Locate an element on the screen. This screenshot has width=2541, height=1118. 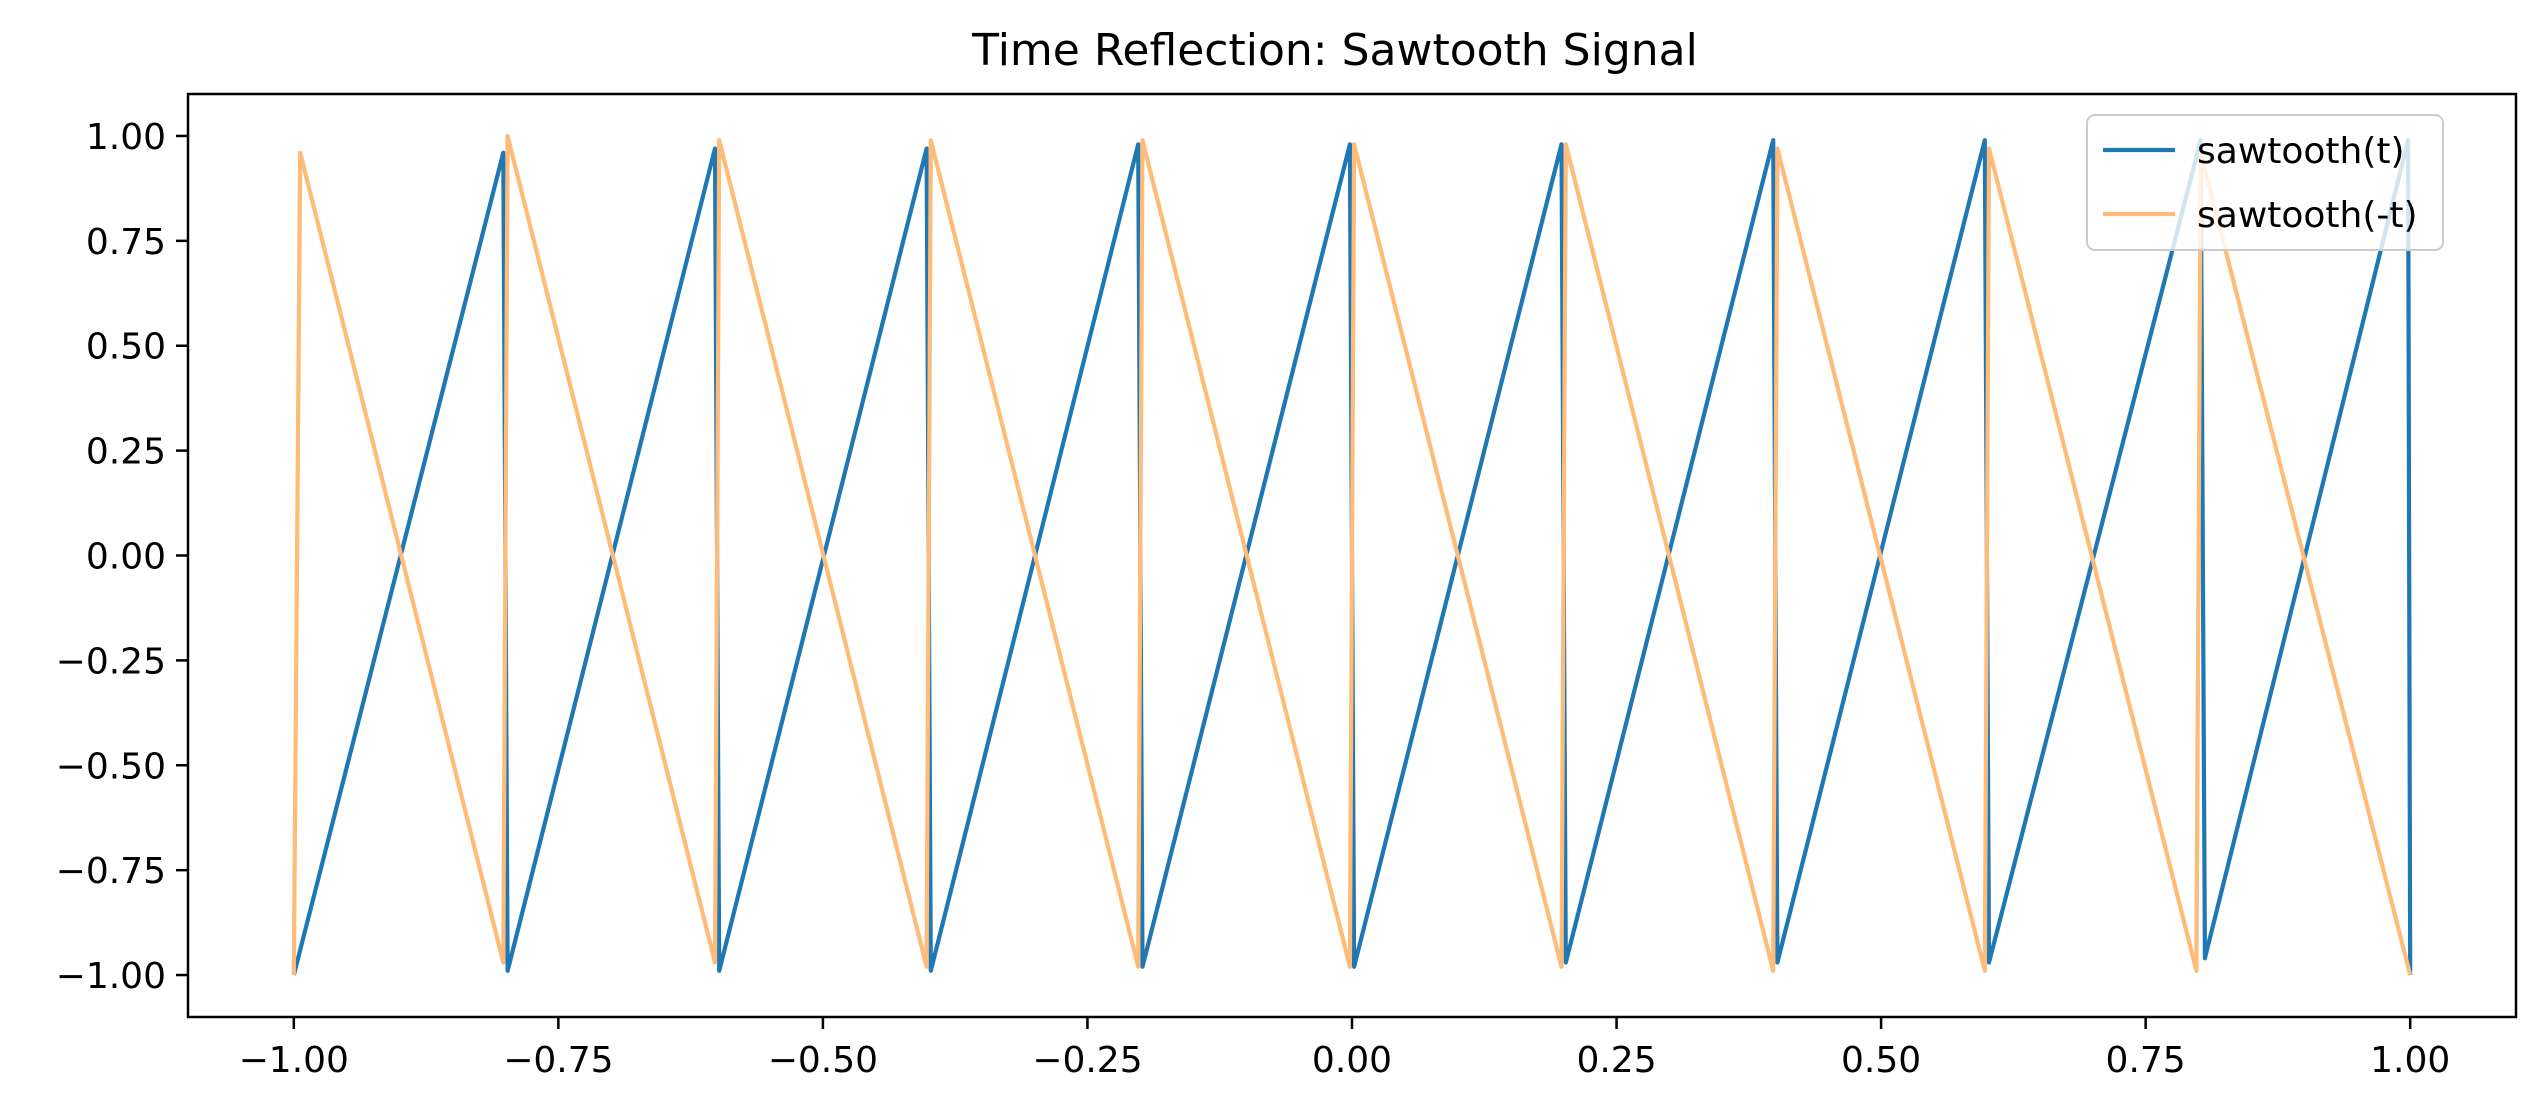
y-tick-label: 0.00 is located at coordinates (126, 557).